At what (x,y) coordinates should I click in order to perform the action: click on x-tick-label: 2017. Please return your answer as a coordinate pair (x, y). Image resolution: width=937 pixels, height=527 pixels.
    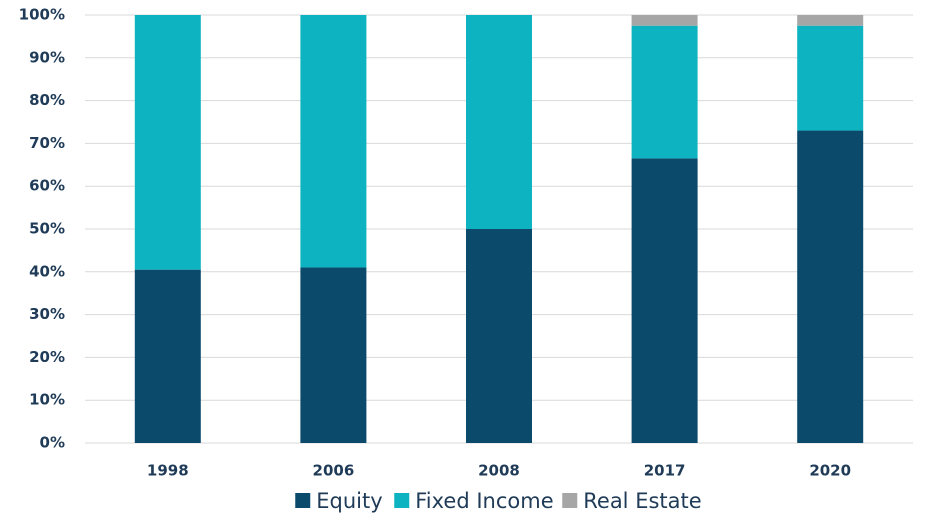
    Looking at the image, I should click on (665, 471).